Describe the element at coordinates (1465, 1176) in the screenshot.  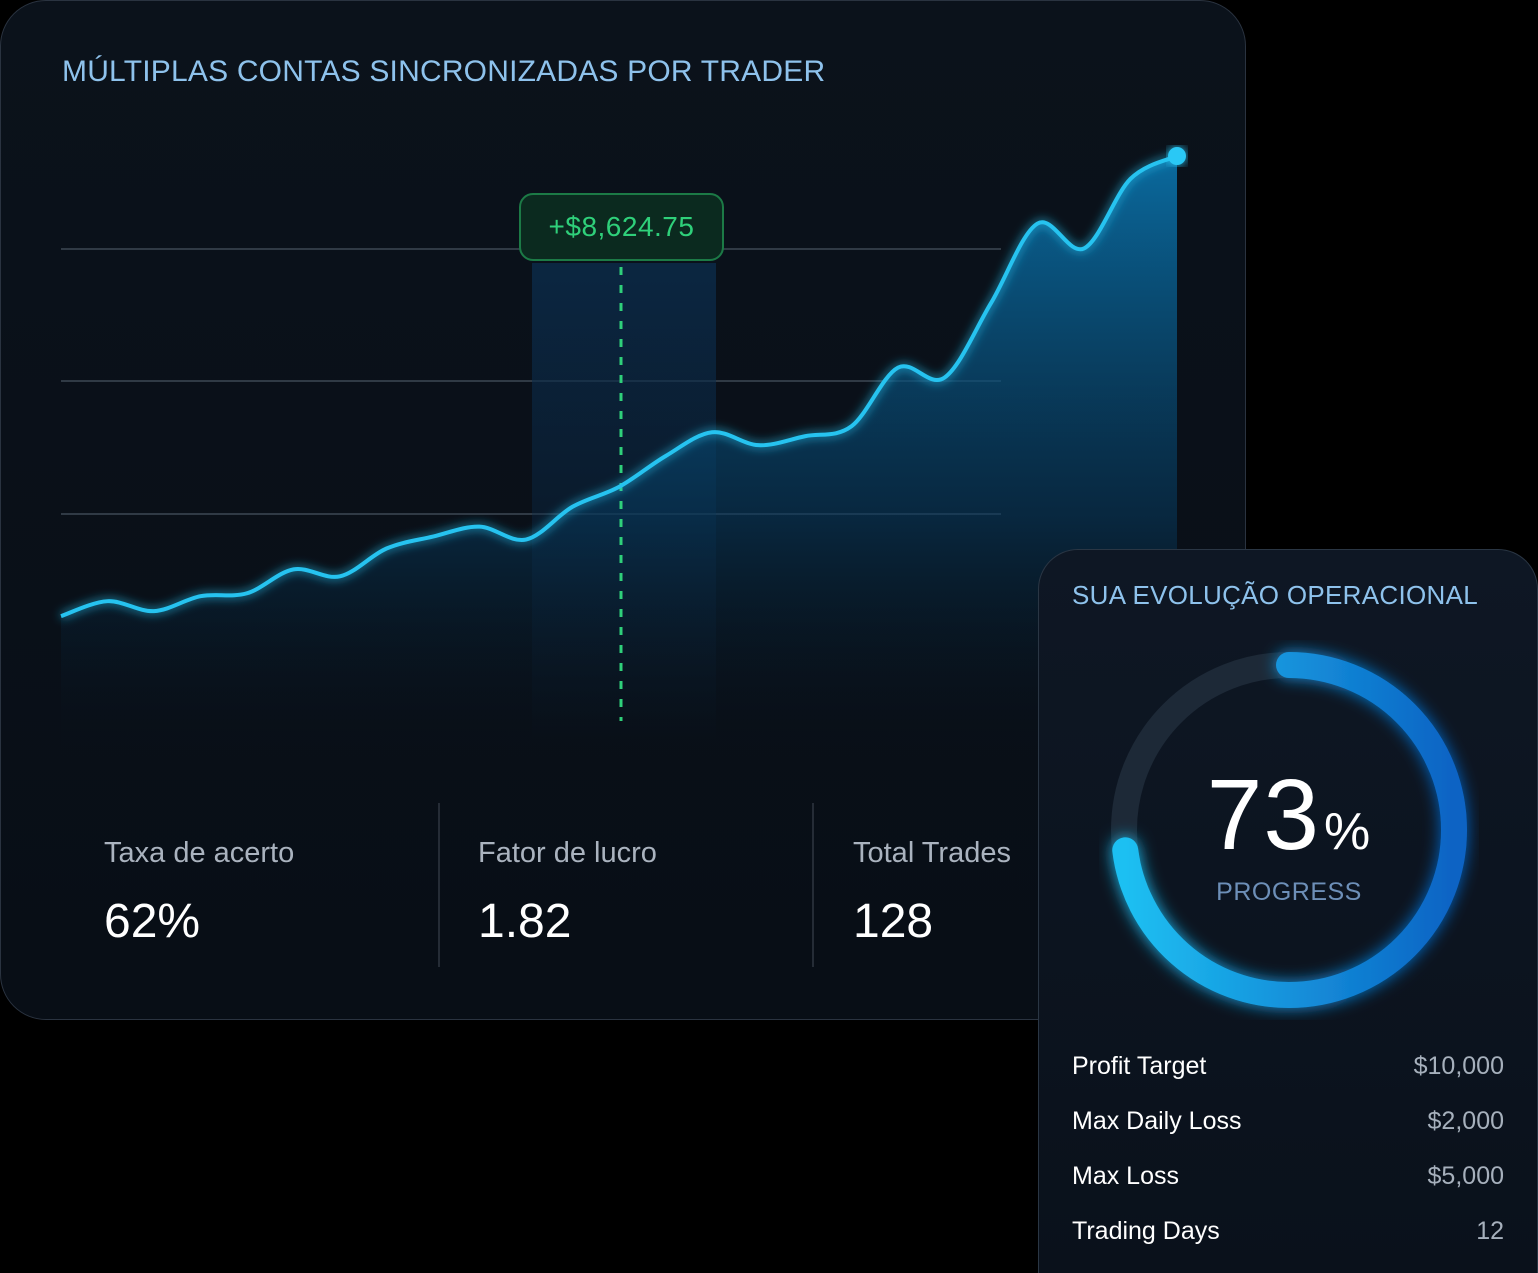
I see `rule-value: $5,000` at that location.